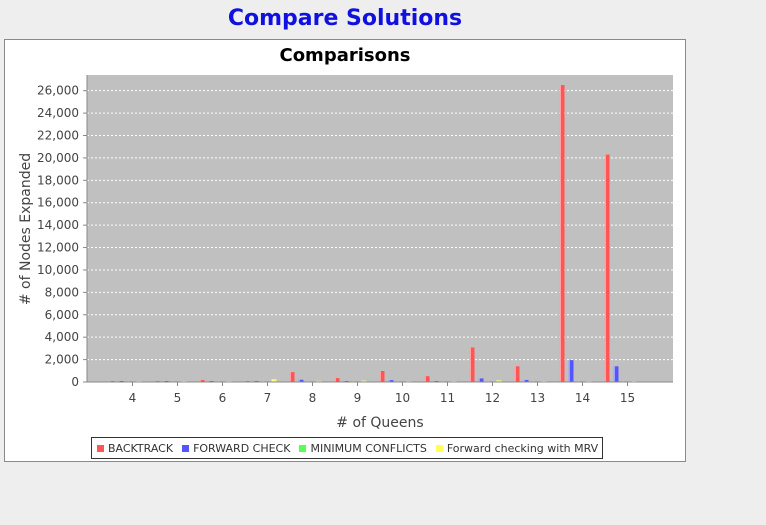 The height and width of the screenshot is (525, 766). Describe the element at coordinates (313, 398) in the screenshot. I see `x-tick-label: 8` at that location.